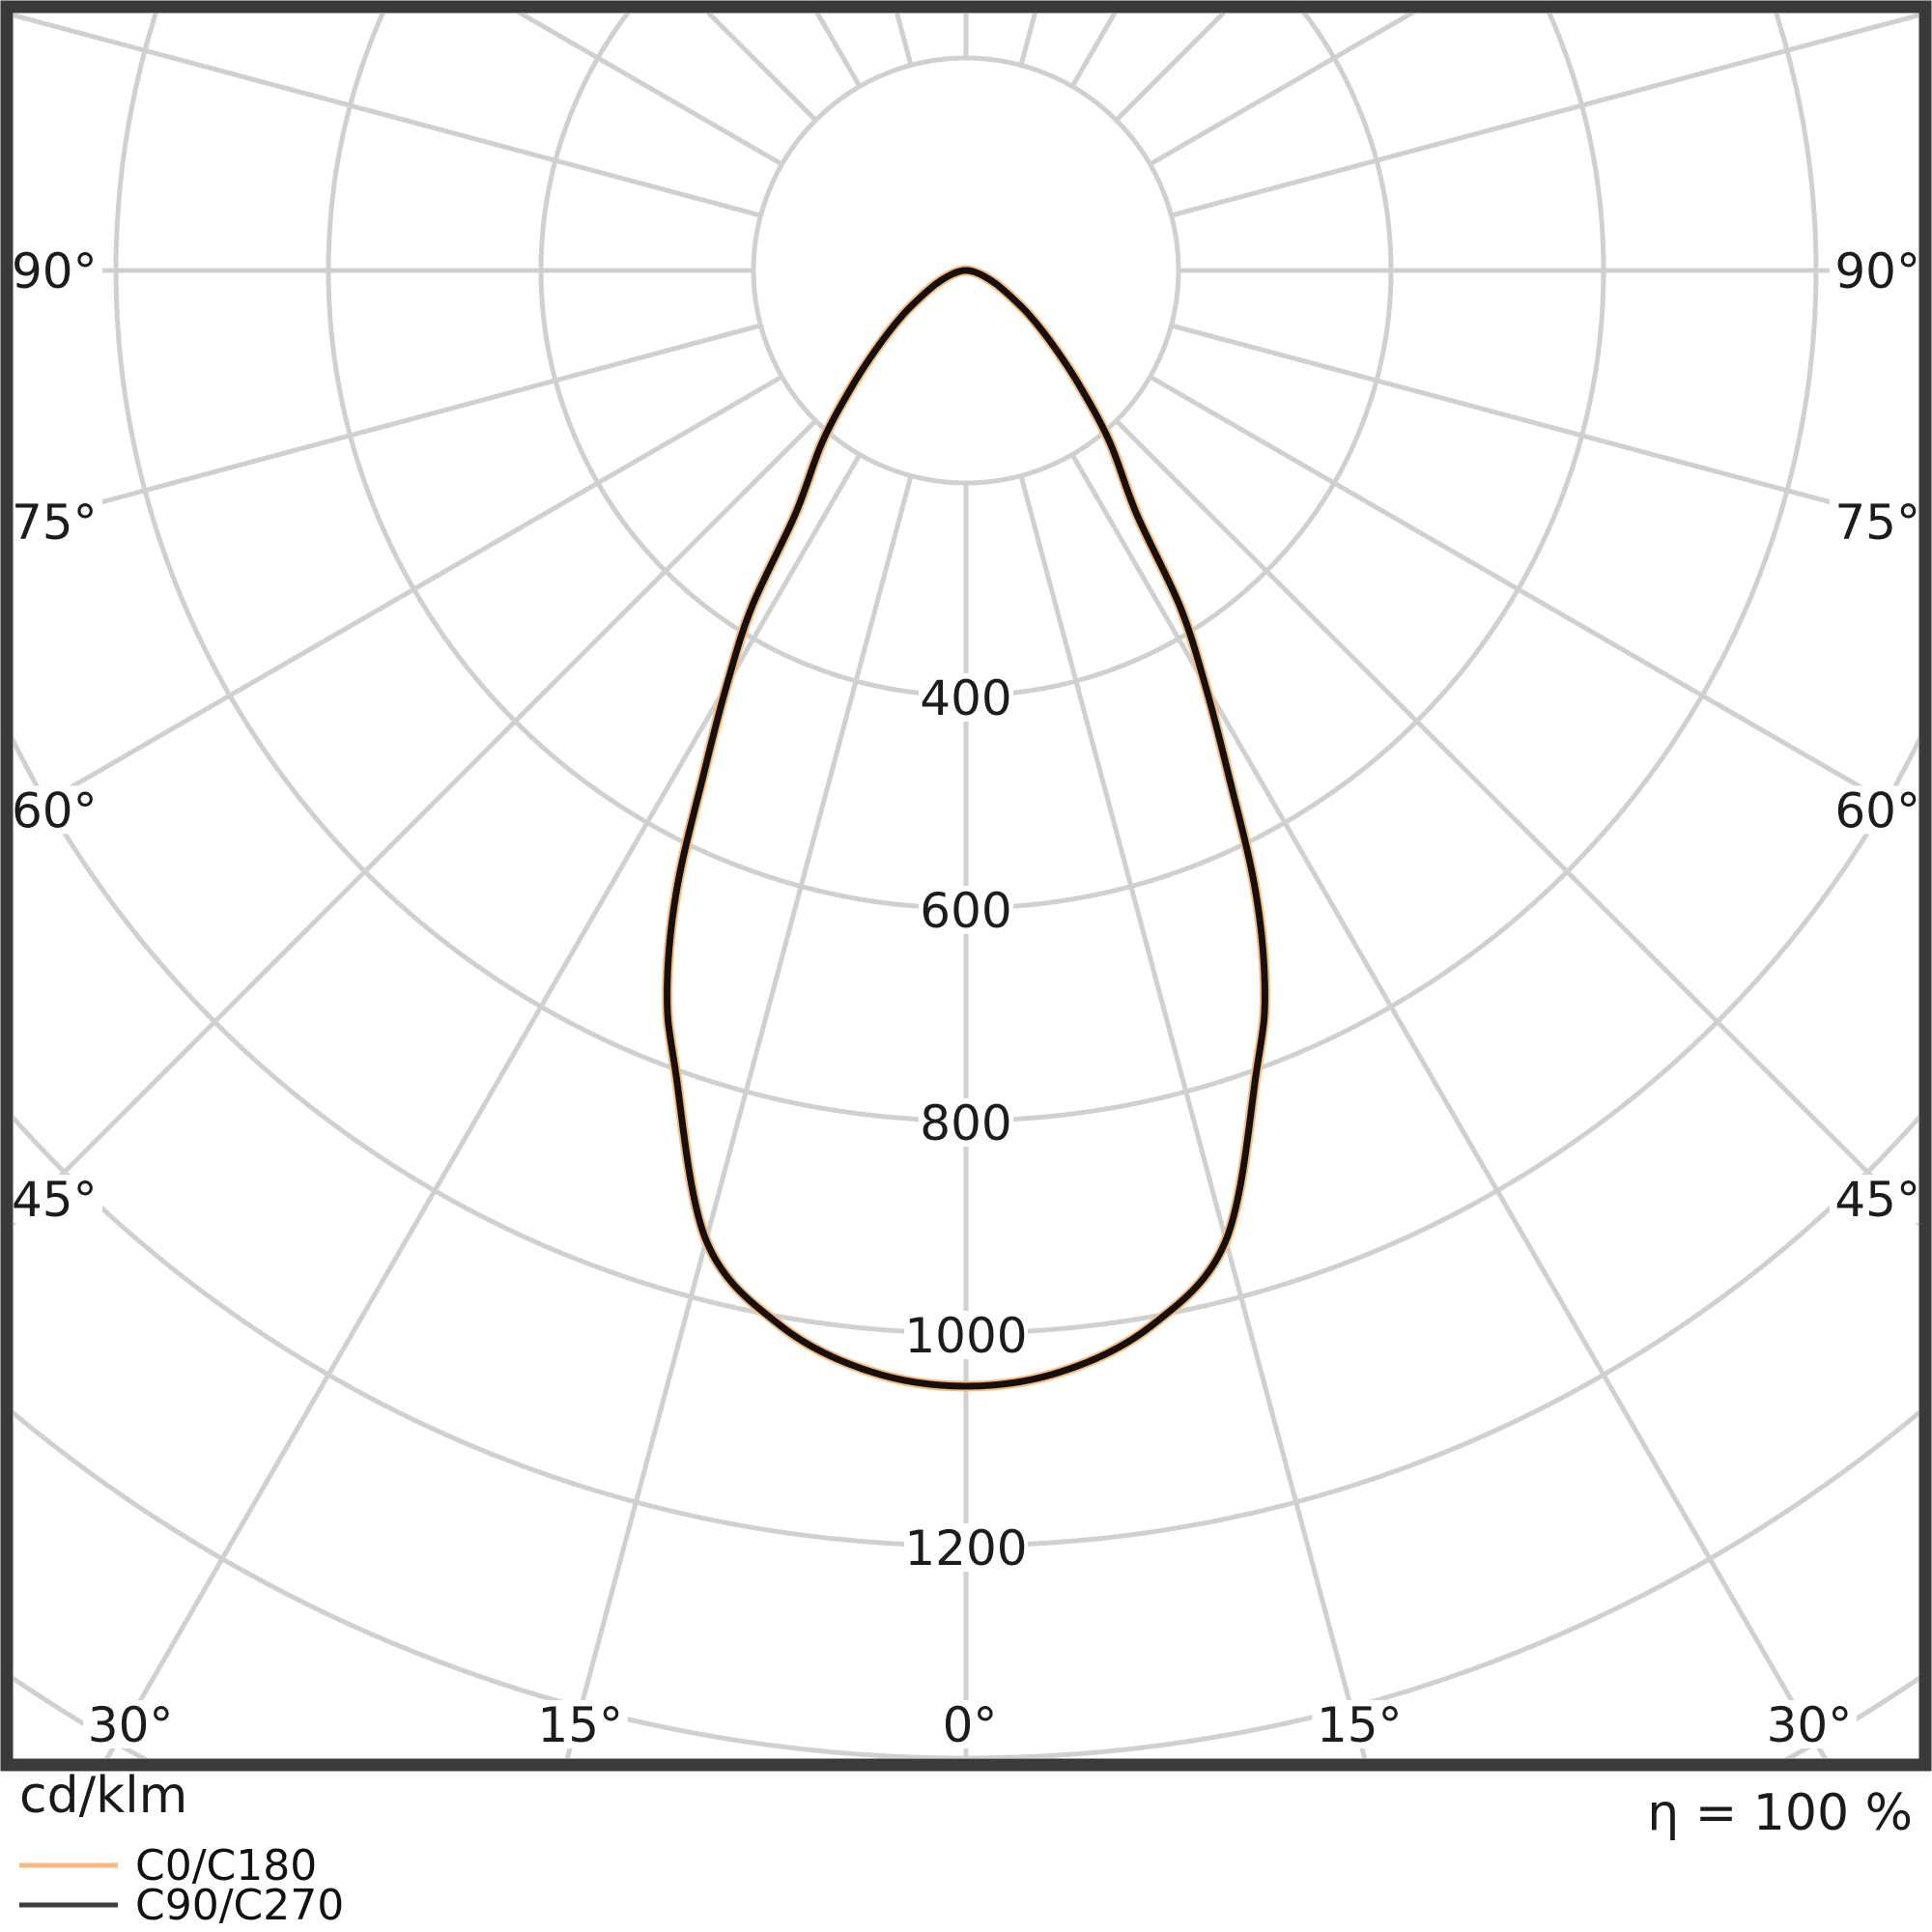 The width and height of the screenshot is (1932, 1932). I want to click on angle-tick-label-bottom: 0°, so click(970, 1725).